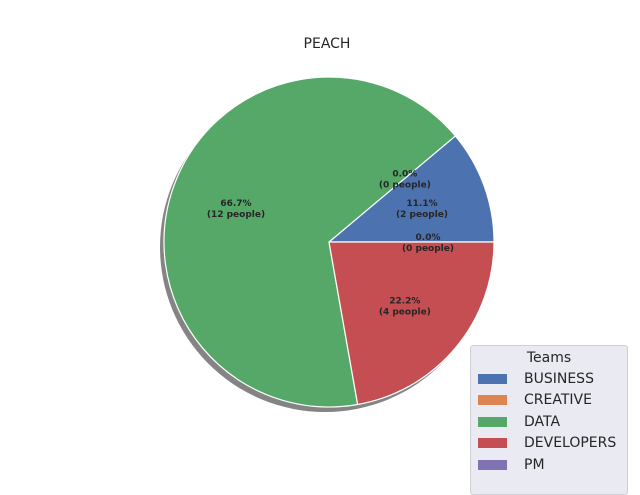 The width and height of the screenshot is (640, 495). What do you see at coordinates (558, 400) in the screenshot?
I see `legend-label: CREATIVE` at bounding box center [558, 400].